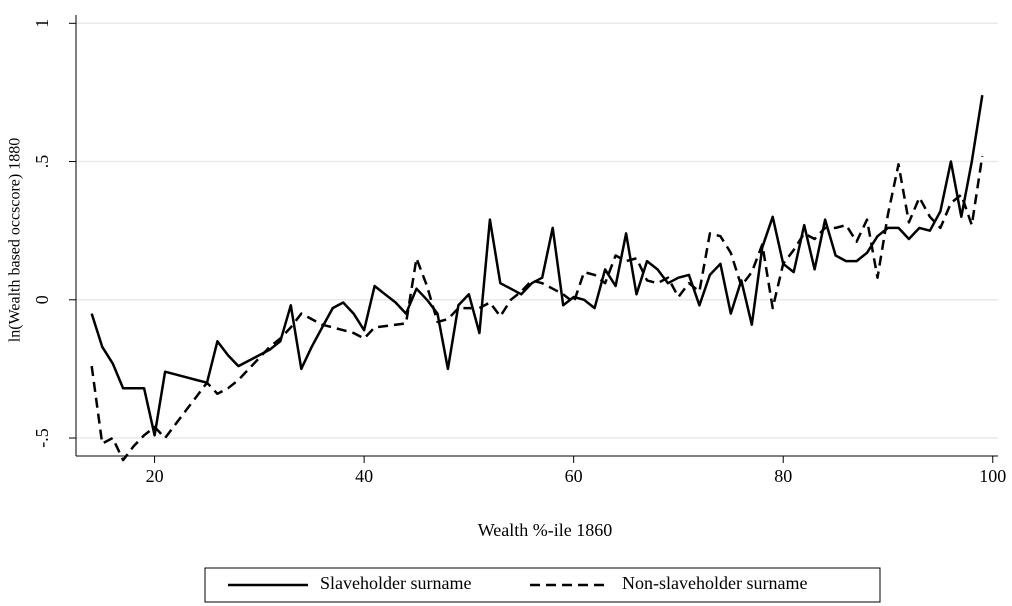 Image resolution: width=1012 pixels, height=606 pixels. What do you see at coordinates (542, 585) in the screenshot?
I see `legend` at bounding box center [542, 585].